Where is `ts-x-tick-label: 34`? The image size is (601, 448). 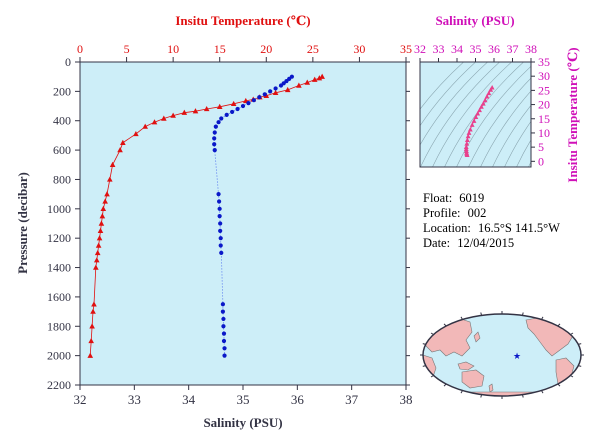
ts-x-tick-label: 34 is located at coordinates (457, 49).